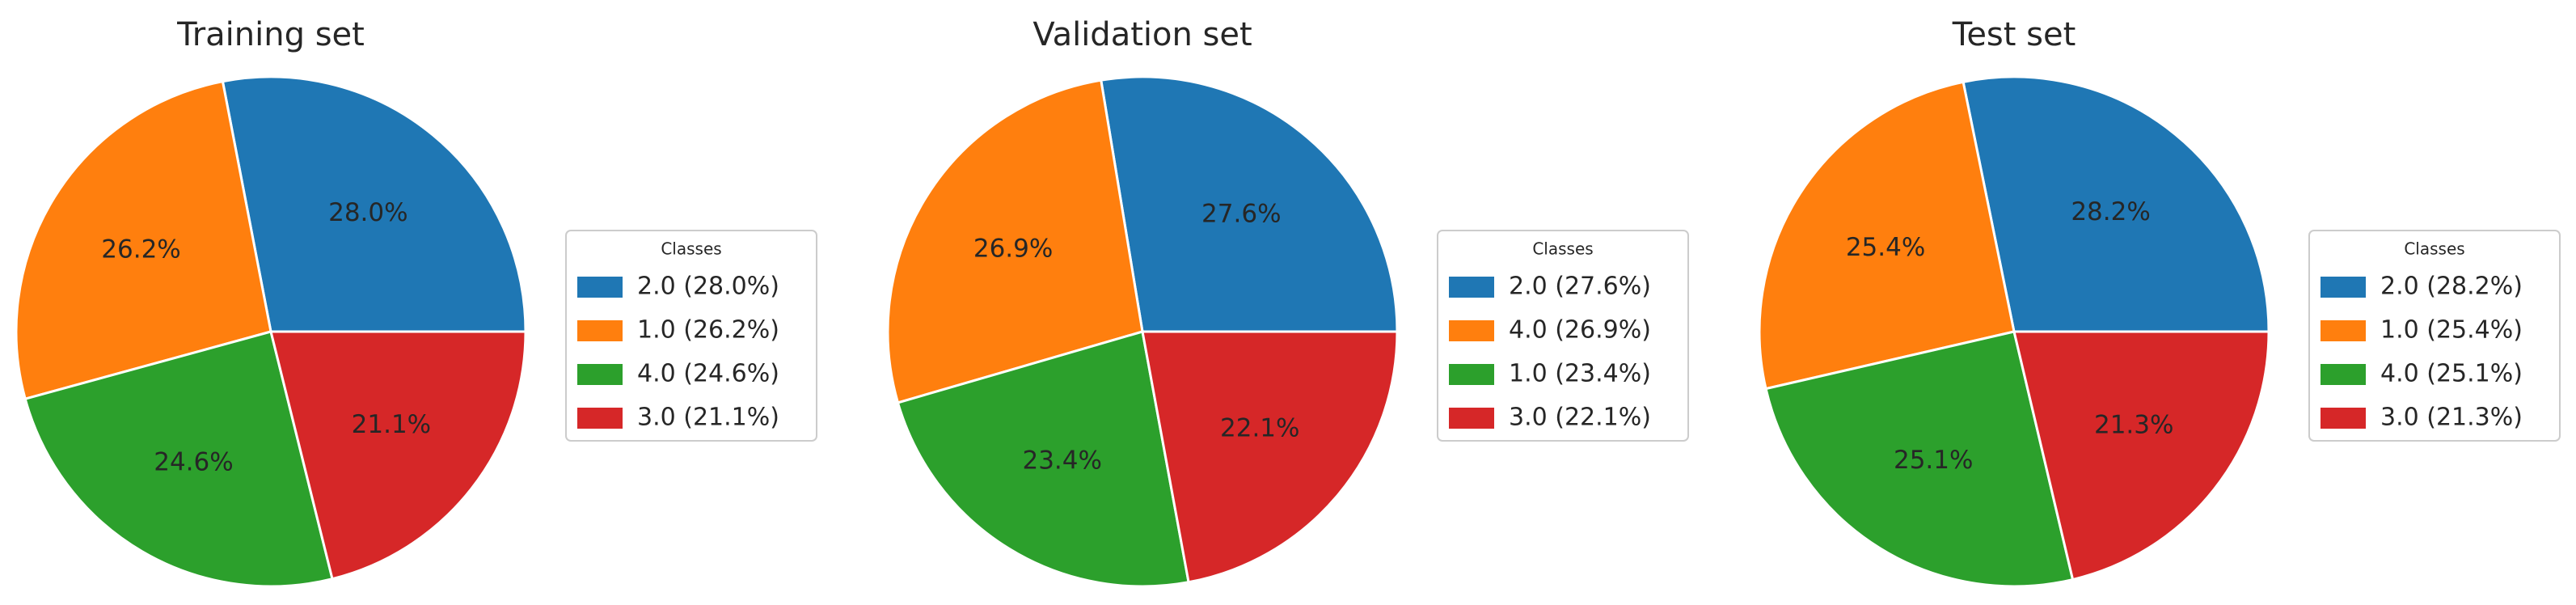  I want to click on chart-title: Training set, so click(270, 34).